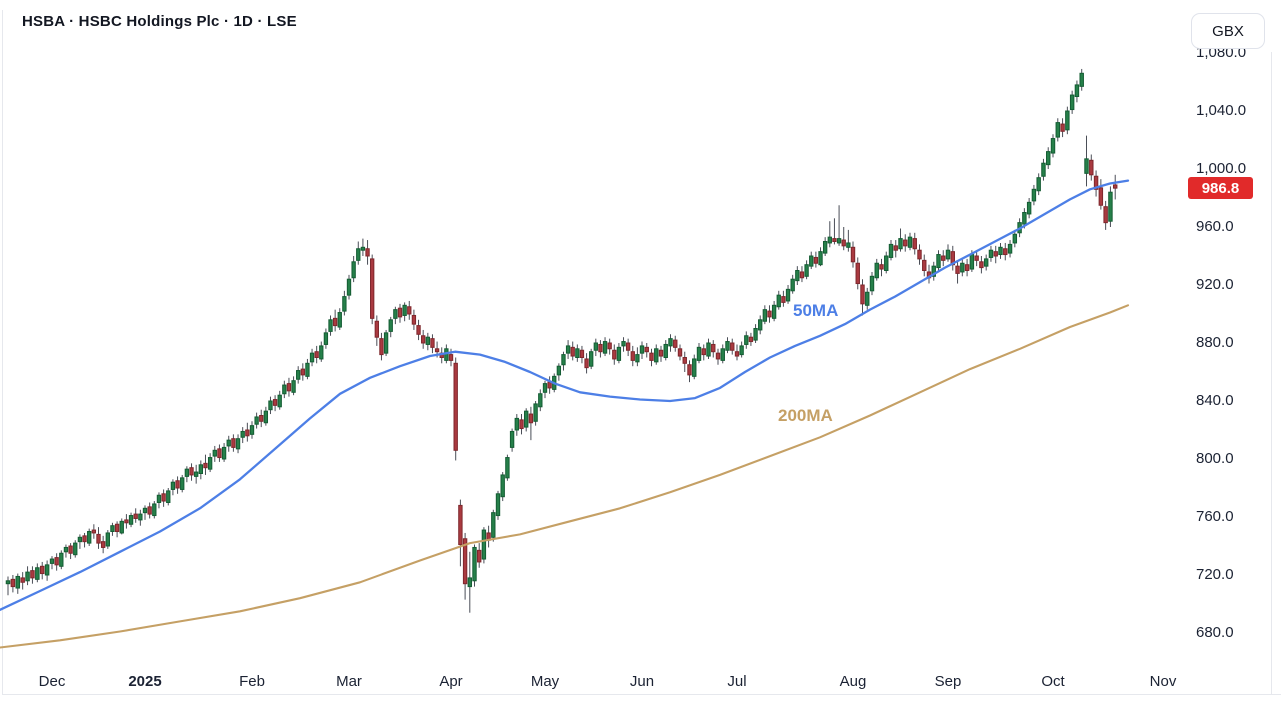 The image size is (1283, 713). I want to click on y-axis-tick: 840.0, so click(1215, 400).